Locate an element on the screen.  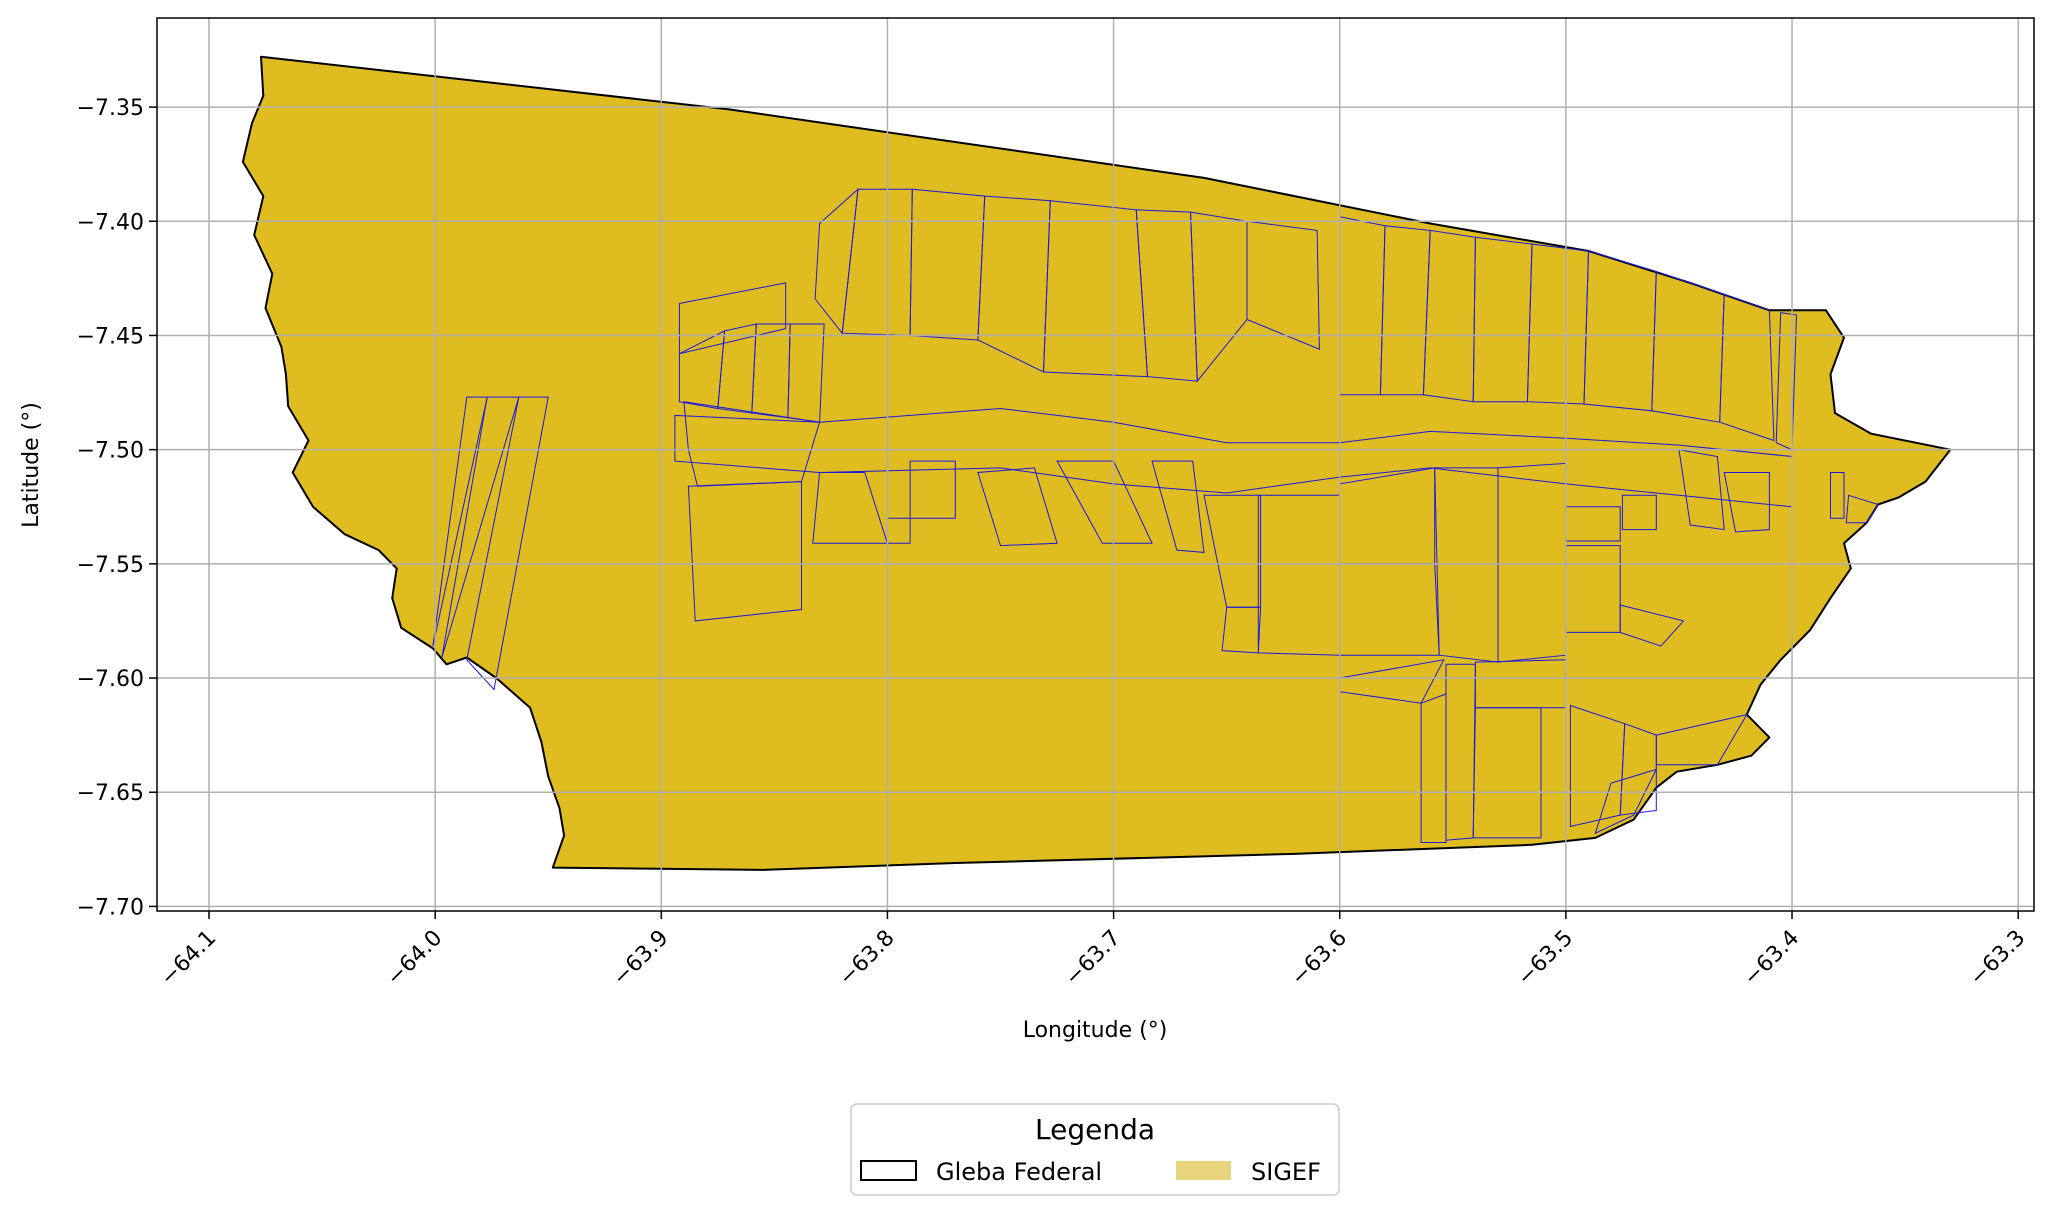
y-tick-label: −7.40 is located at coordinates (110, 222).